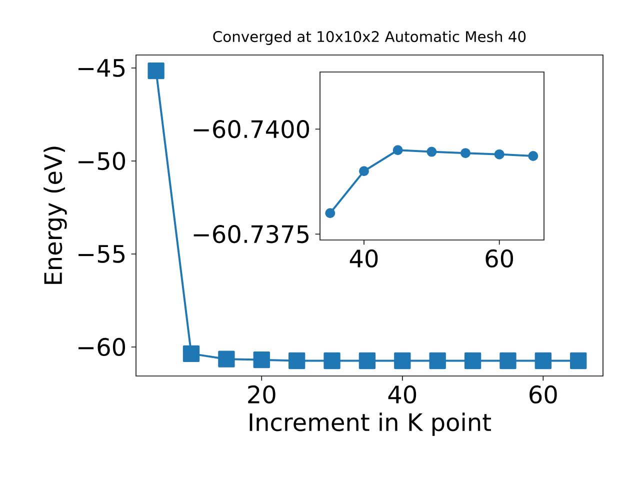 This screenshot has height=480, width=640. Describe the element at coordinates (370, 424) in the screenshot. I see `x-axis-title: Increment in K point` at that location.